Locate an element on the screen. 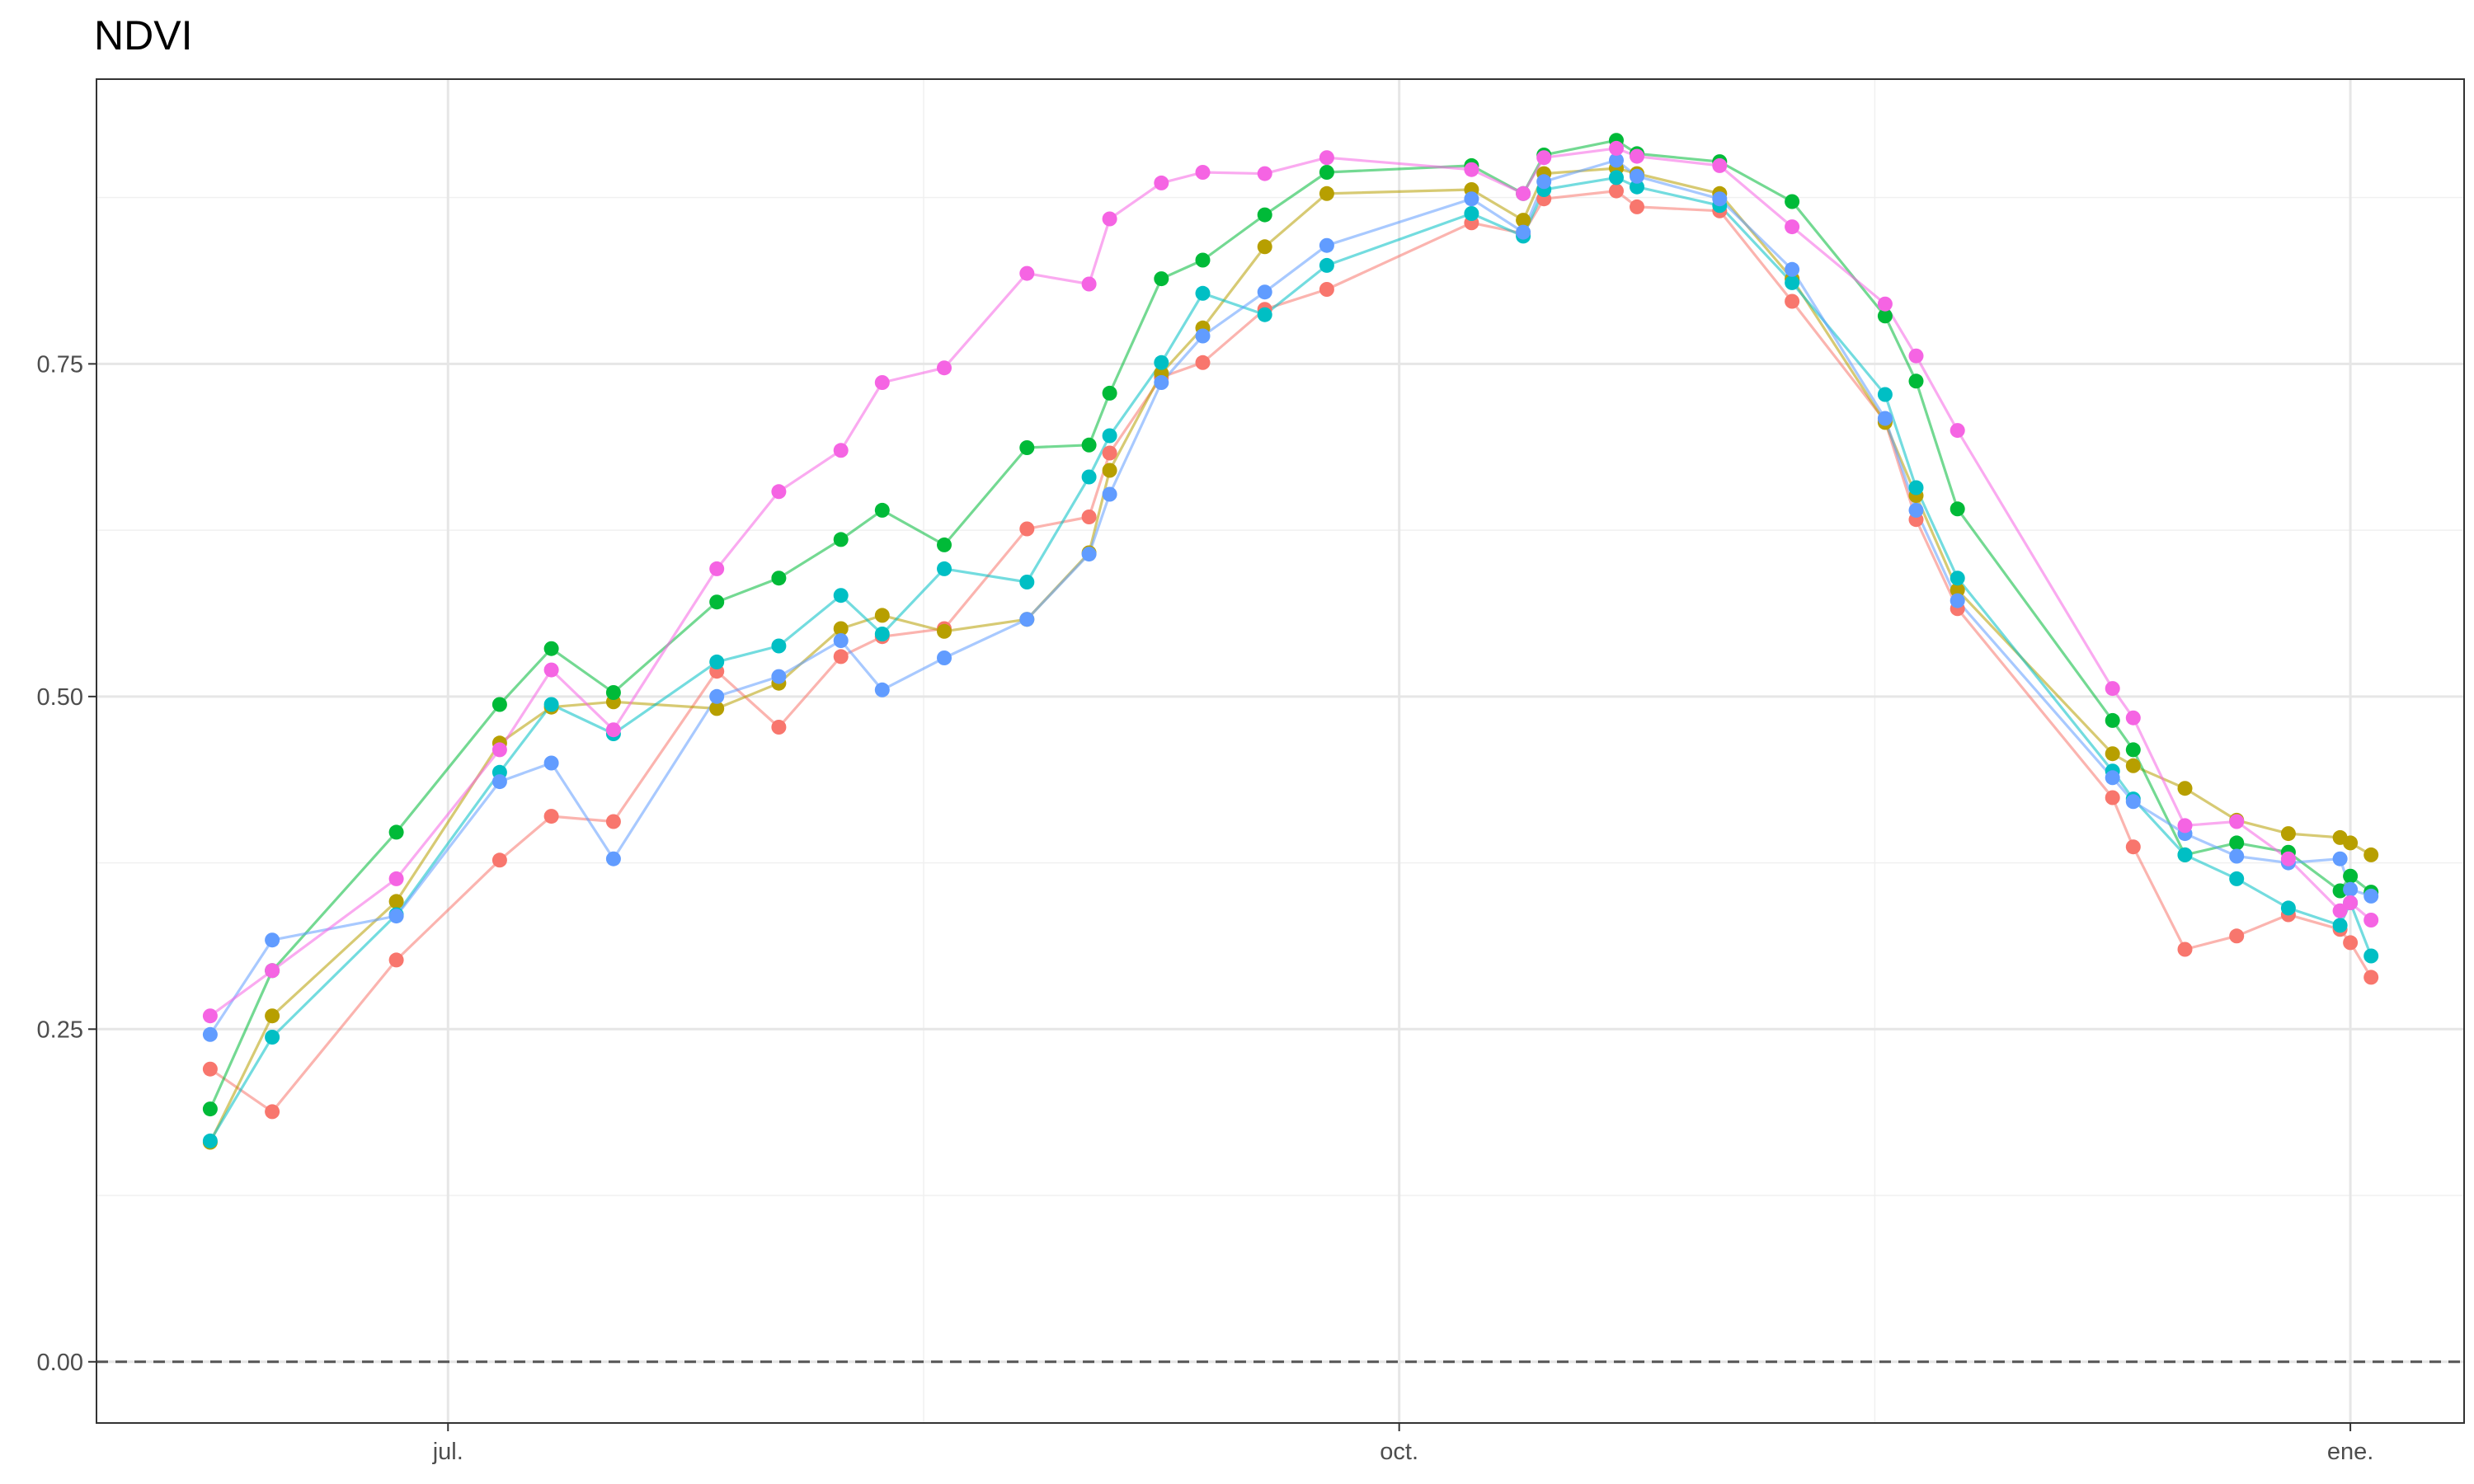  x-tick-label: jul. is located at coordinates (447, 1452).